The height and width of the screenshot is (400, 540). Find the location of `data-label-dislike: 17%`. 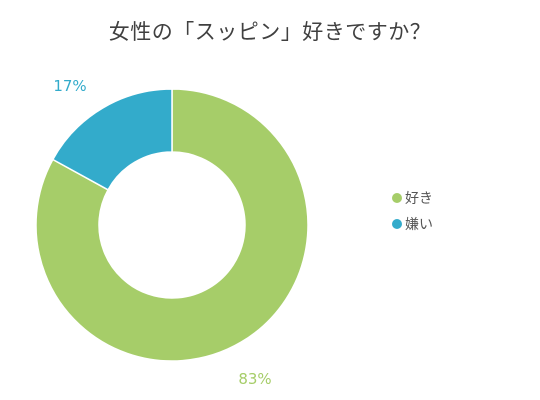

data-label-dislike: 17% is located at coordinates (69, 86).